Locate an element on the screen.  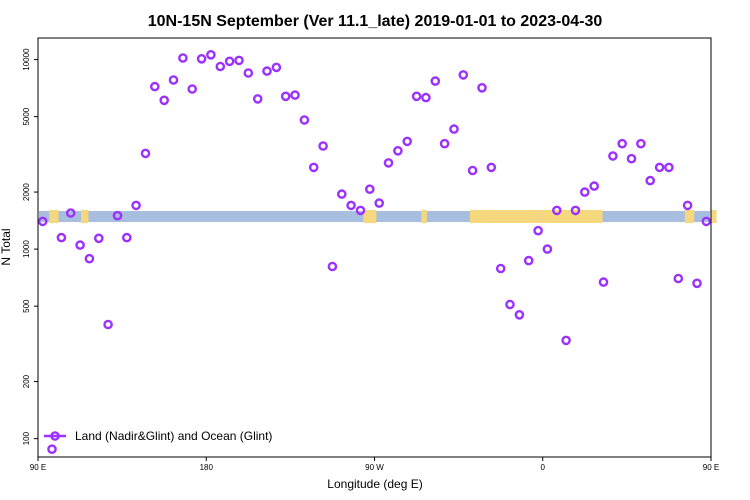
y-tick-label: 100 is located at coordinates (26, 438).